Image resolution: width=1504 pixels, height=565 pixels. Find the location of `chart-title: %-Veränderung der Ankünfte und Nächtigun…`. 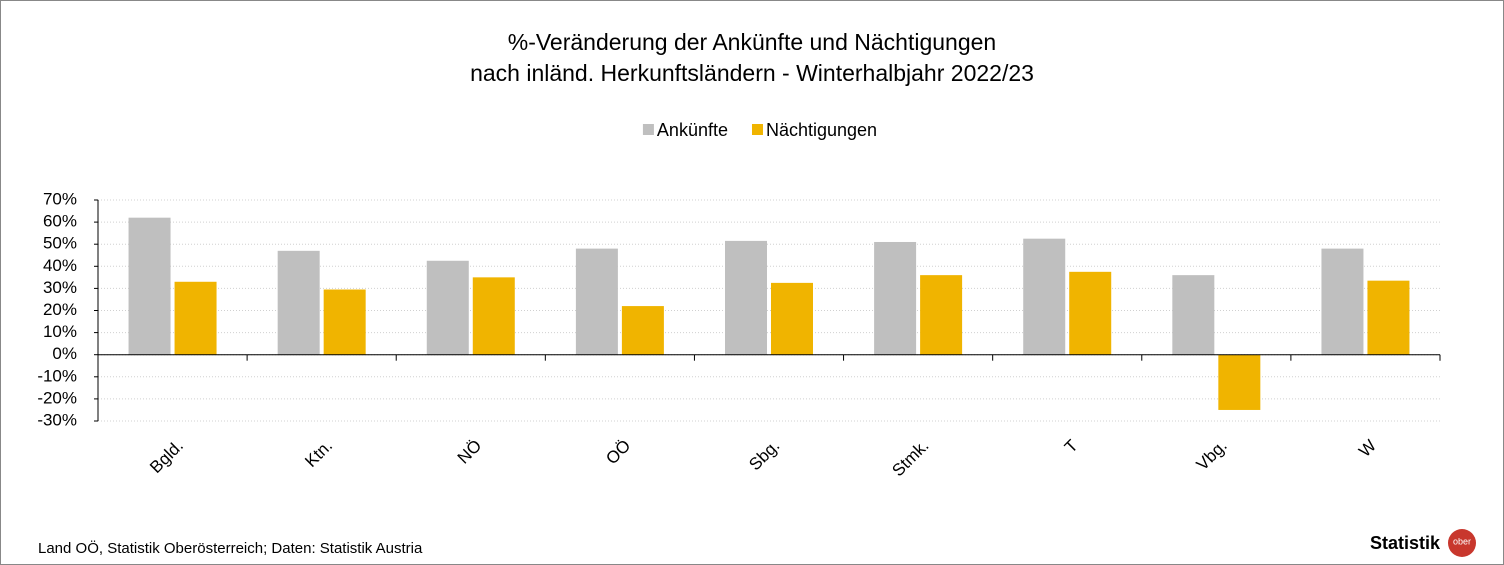

chart-title: %-Veränderung der Ankünfte und Nächtigun… is located at coordinates (752, 42).